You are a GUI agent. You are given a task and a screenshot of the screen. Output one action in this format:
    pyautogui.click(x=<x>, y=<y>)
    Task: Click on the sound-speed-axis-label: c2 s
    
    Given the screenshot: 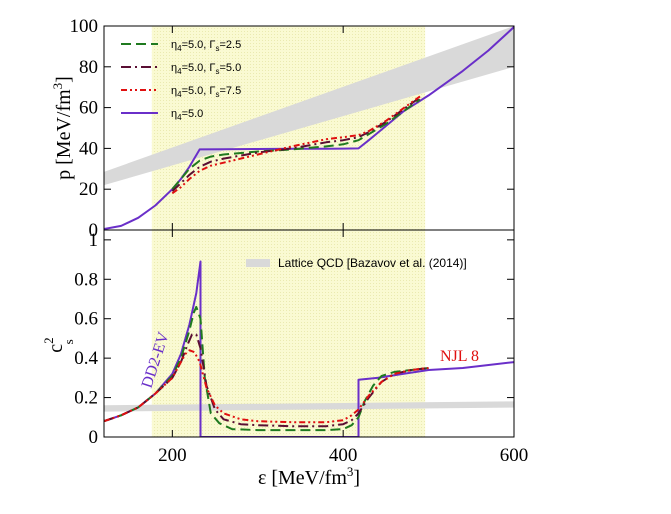 What is the action you would take?
    pyautogui.click(x=58, y=344)
    